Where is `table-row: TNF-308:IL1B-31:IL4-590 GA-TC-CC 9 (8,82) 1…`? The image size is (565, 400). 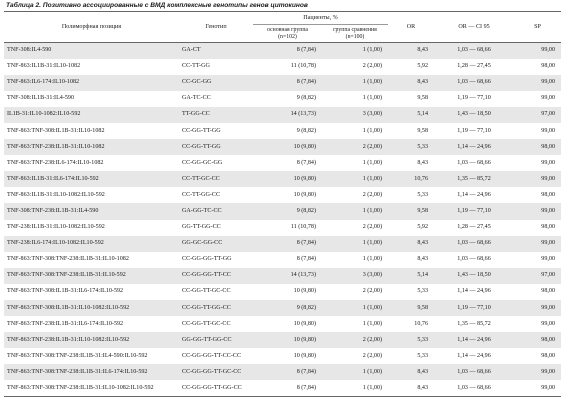
table-row: TNF-308:IL1B-31:IL4-590 GA-TC-CC 9 (8,82) 1… is located at coordinates (282, 99).